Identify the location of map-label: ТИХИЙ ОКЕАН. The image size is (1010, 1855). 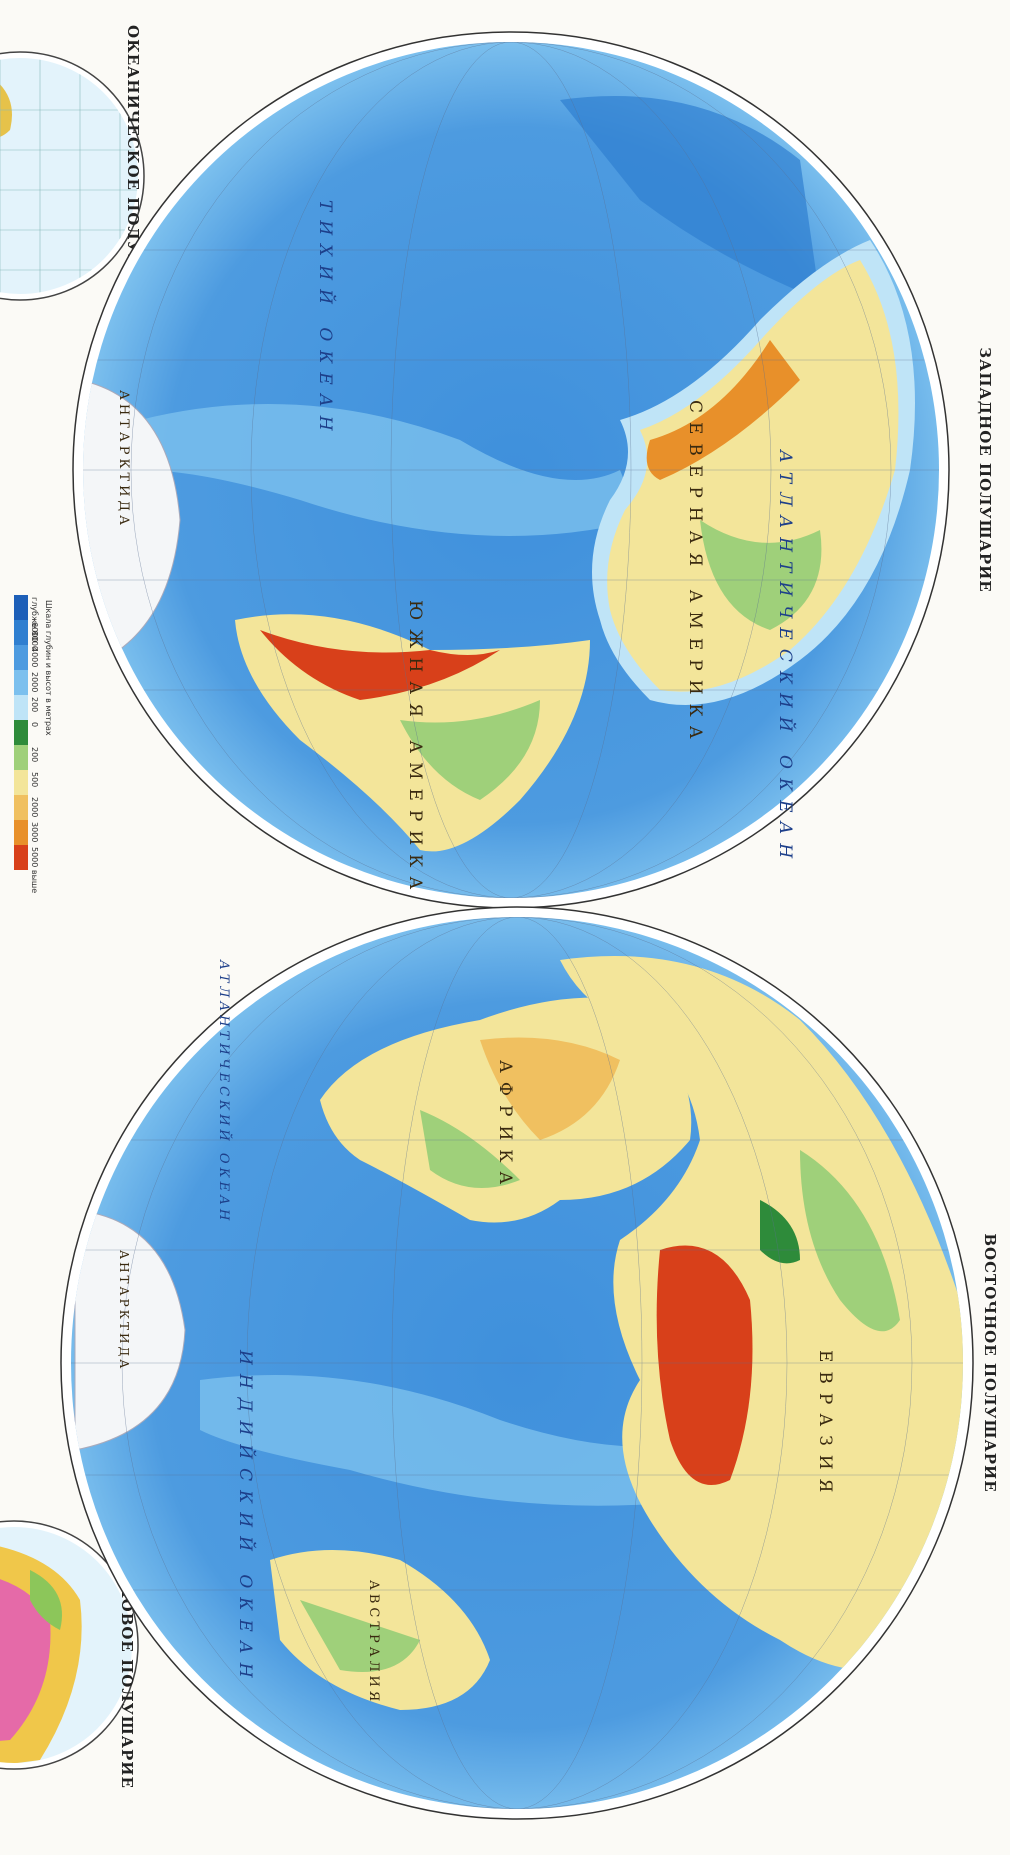
(326, 320).